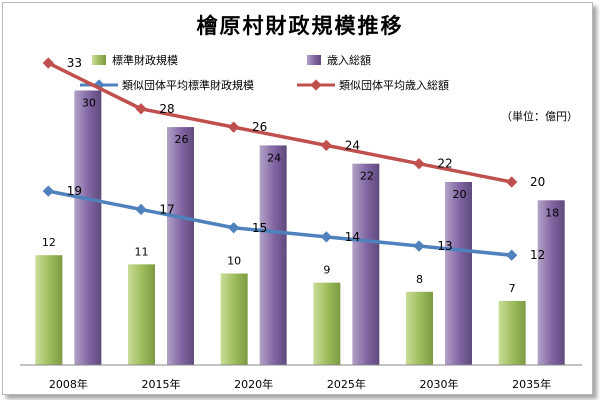 The width and height of the screenshot is (600, 400). What do you see at coordinates (49, 242) in the screenshot?
I see `data-label-std: 12` at bounding box center [49, 242].